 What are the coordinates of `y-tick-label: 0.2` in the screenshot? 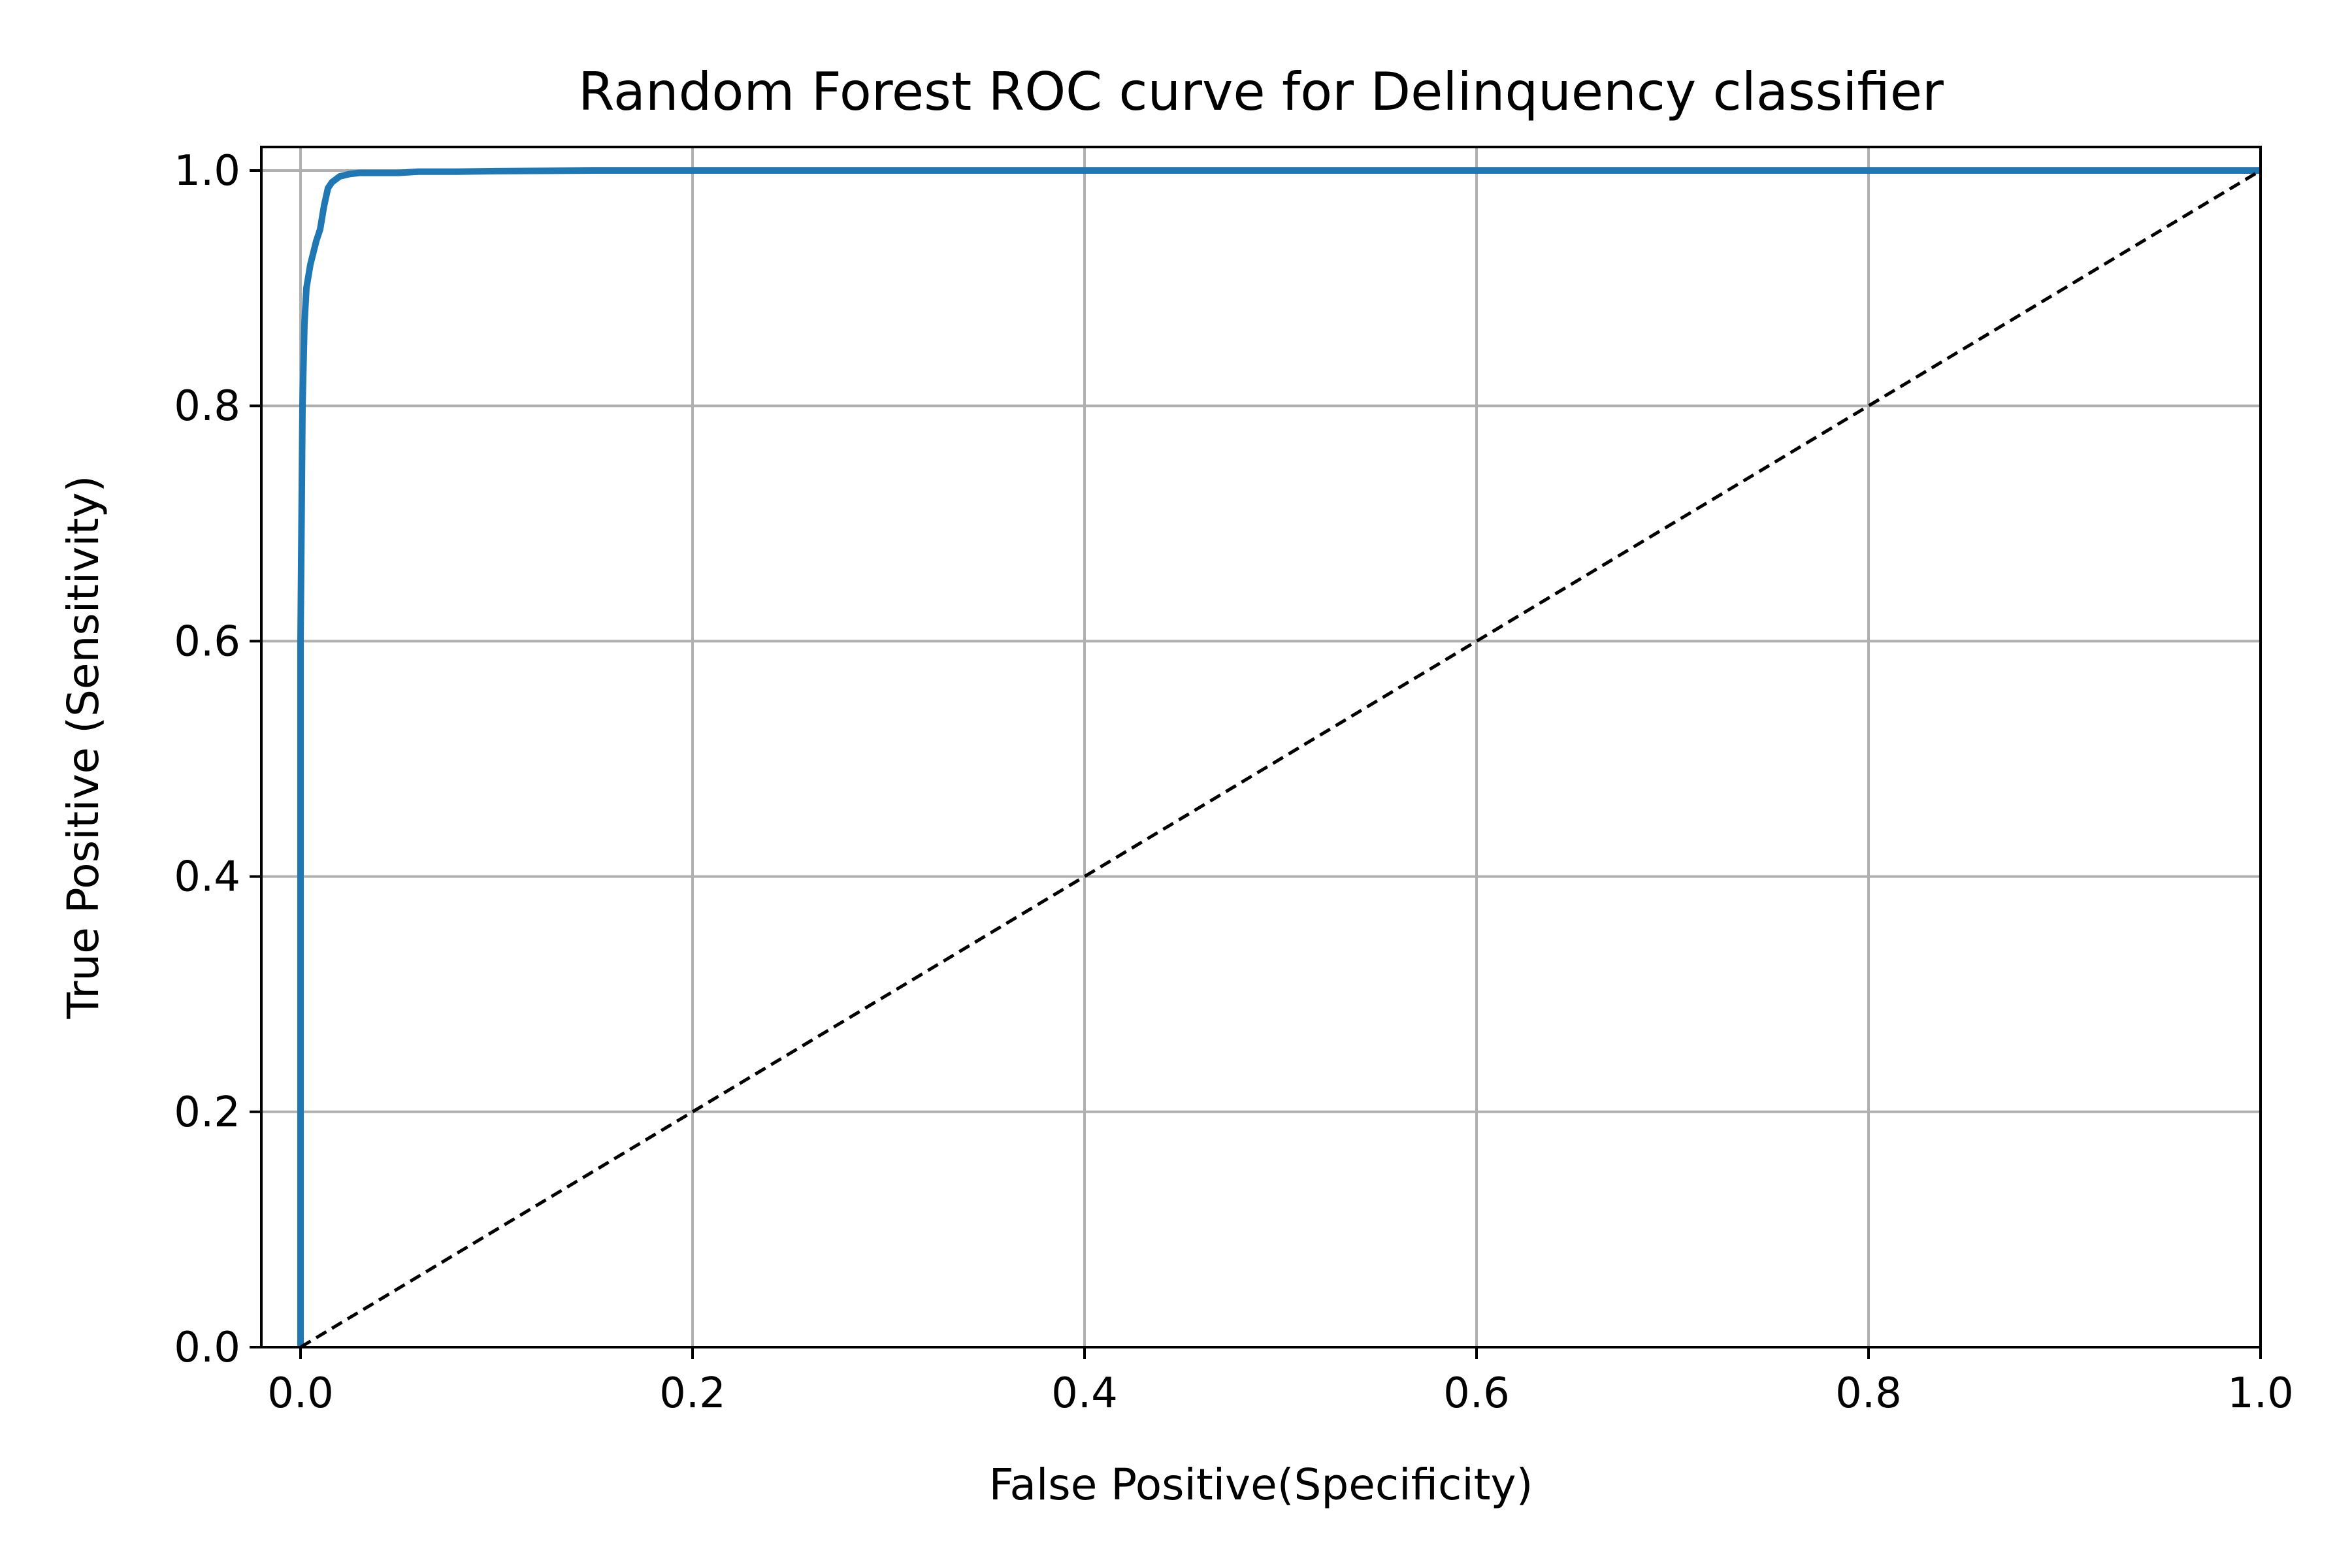 It's located at (207, 1112).